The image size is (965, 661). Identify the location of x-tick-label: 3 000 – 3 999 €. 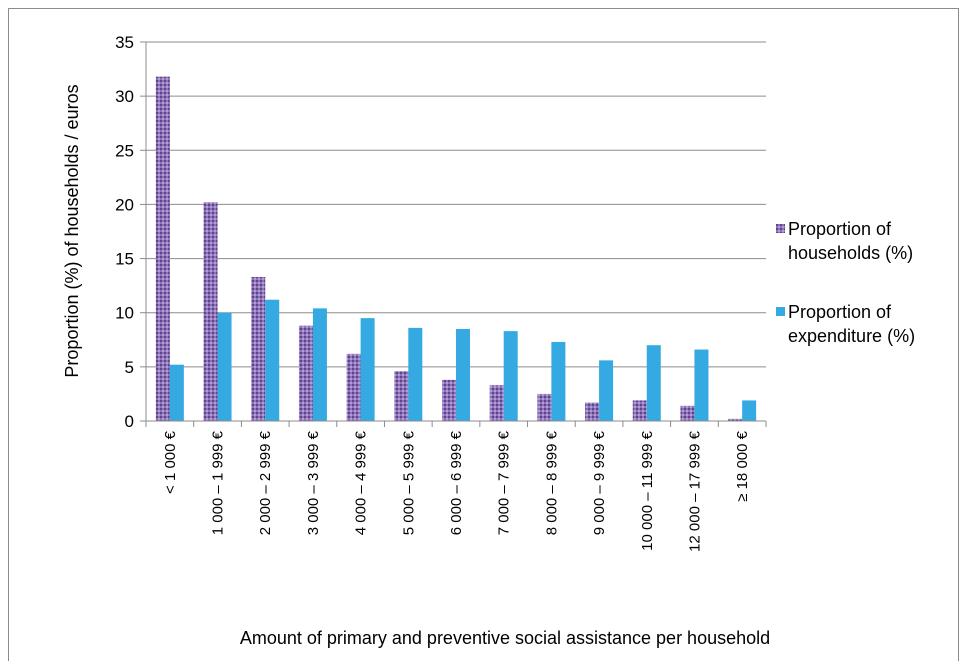
(313, 482).